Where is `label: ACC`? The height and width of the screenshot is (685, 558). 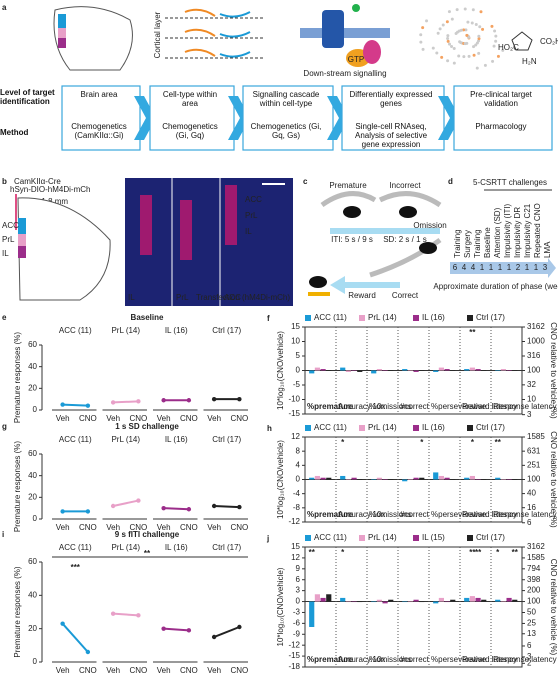
label: ACC is located at coordinates (232, 297).